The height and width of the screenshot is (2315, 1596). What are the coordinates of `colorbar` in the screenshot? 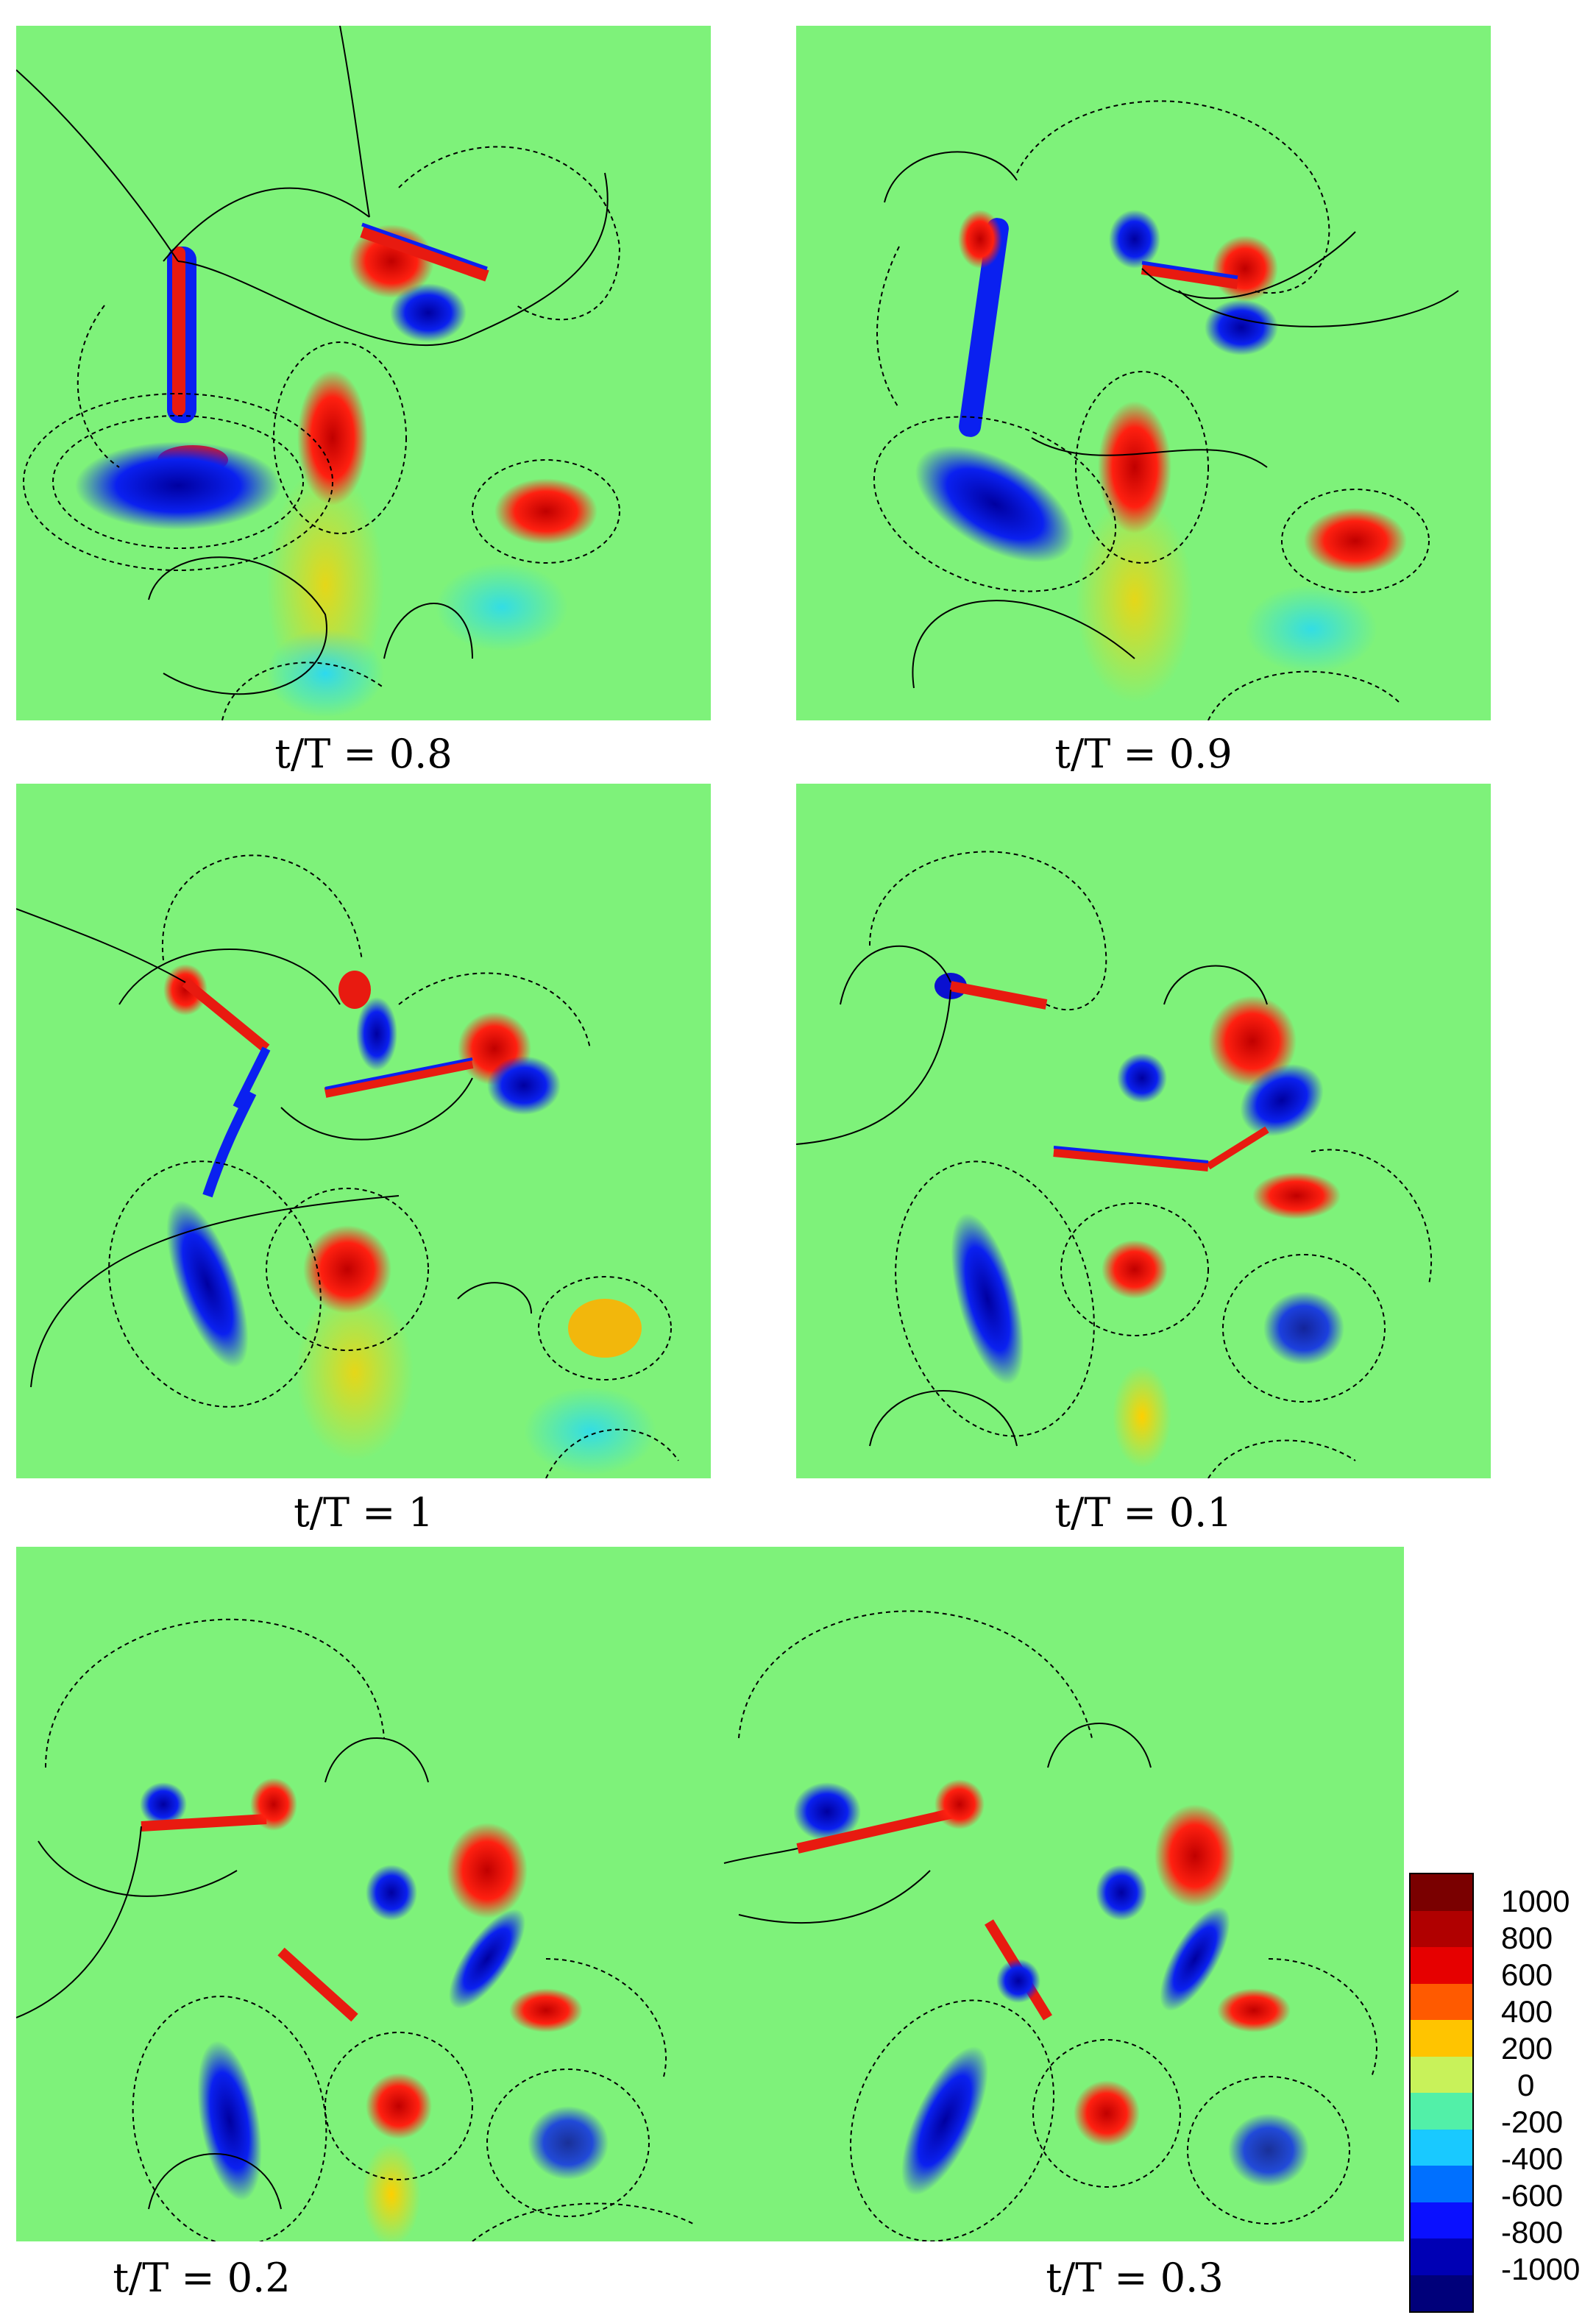 It's located at (1441, 2093).